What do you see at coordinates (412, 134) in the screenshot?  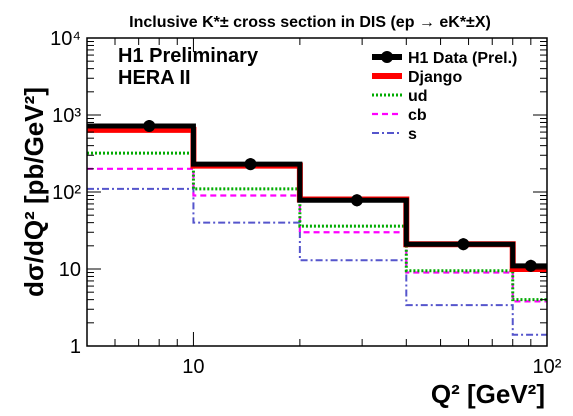 I see `legend-label: s` at bounding box center [412, 134].